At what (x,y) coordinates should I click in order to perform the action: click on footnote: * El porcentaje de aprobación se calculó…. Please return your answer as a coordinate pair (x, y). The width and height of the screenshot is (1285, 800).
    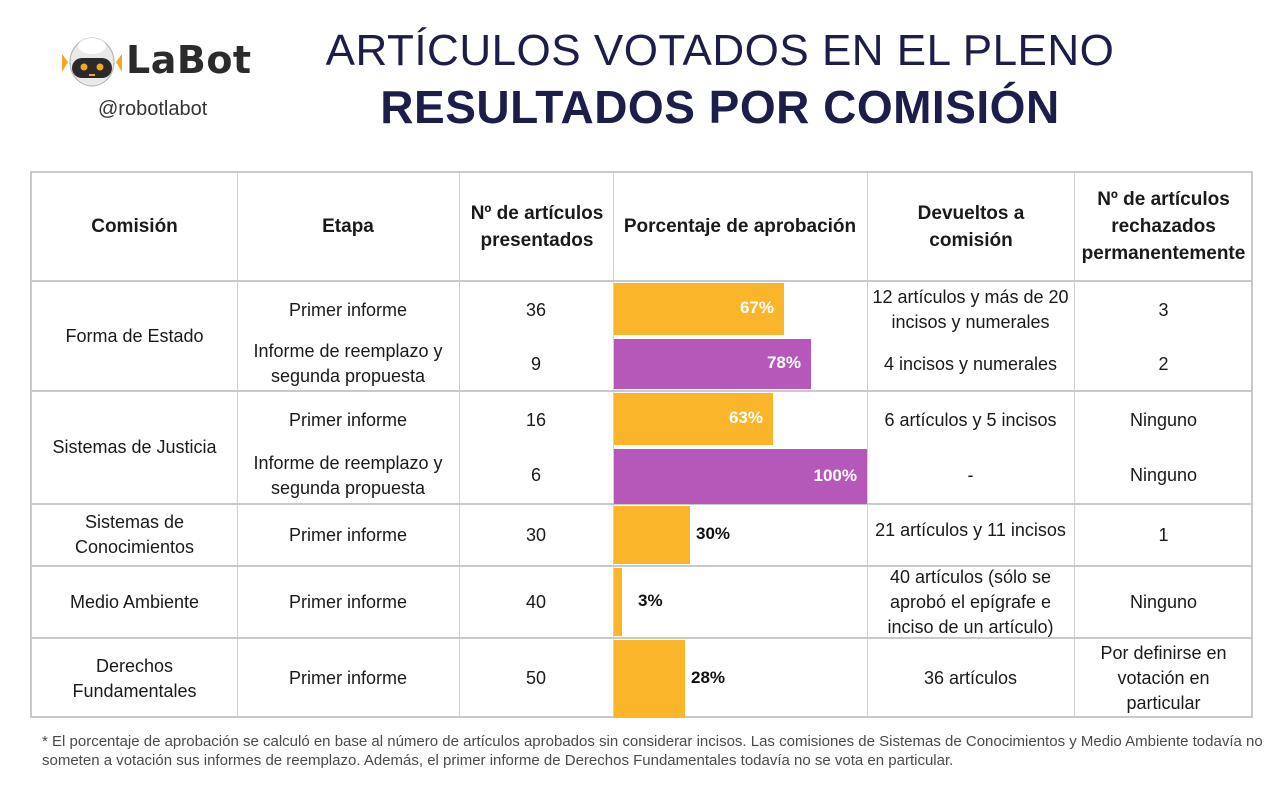
    Looking at the image, I should click on (652, 751).